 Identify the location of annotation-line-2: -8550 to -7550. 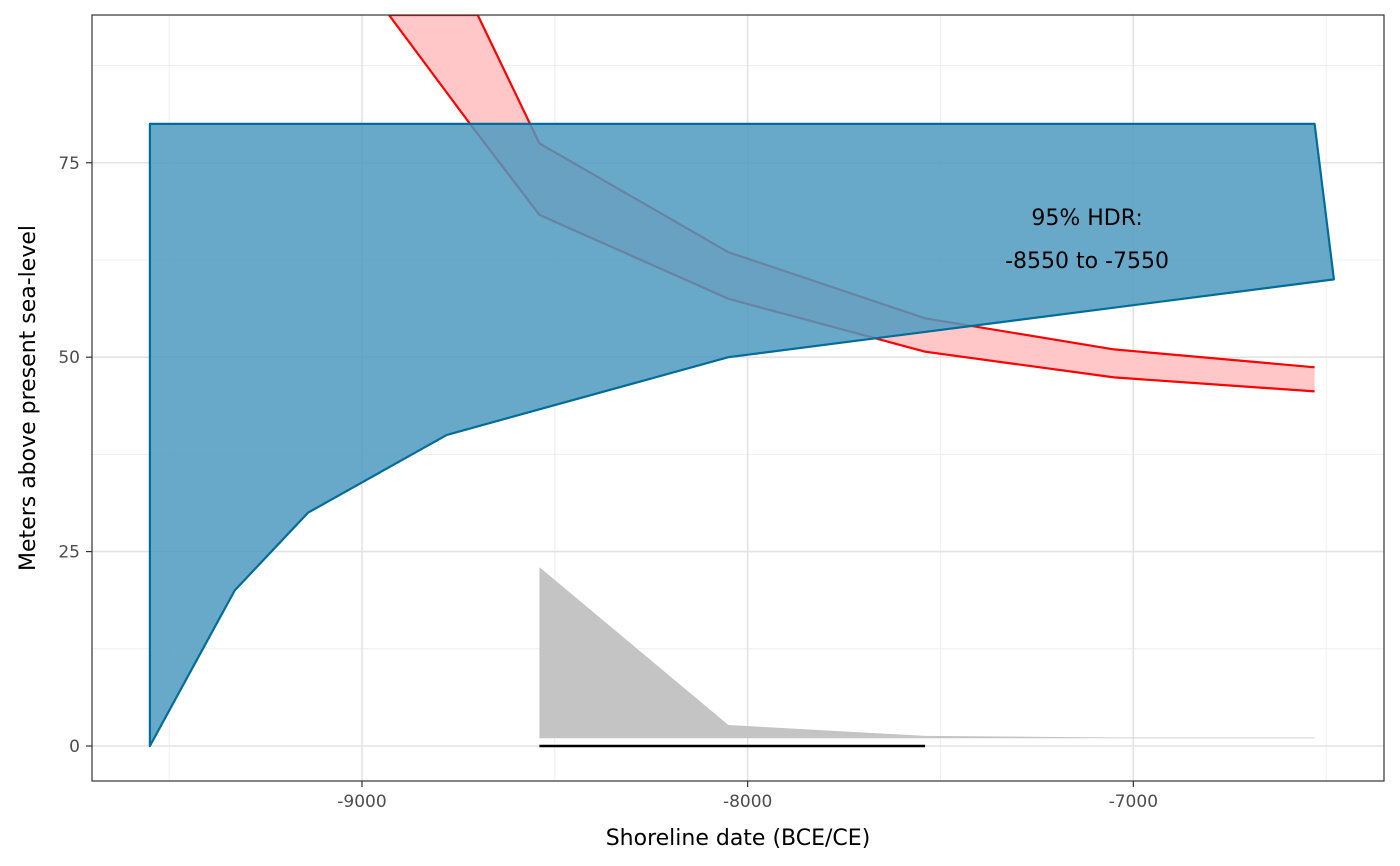
(1087, 261).